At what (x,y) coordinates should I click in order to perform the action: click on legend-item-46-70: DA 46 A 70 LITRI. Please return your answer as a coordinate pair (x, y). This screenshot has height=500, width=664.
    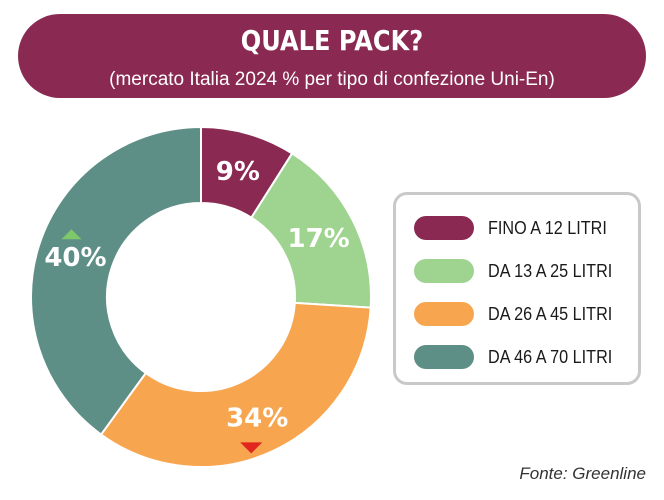
    Looking at the image, I should click on (520, 357).